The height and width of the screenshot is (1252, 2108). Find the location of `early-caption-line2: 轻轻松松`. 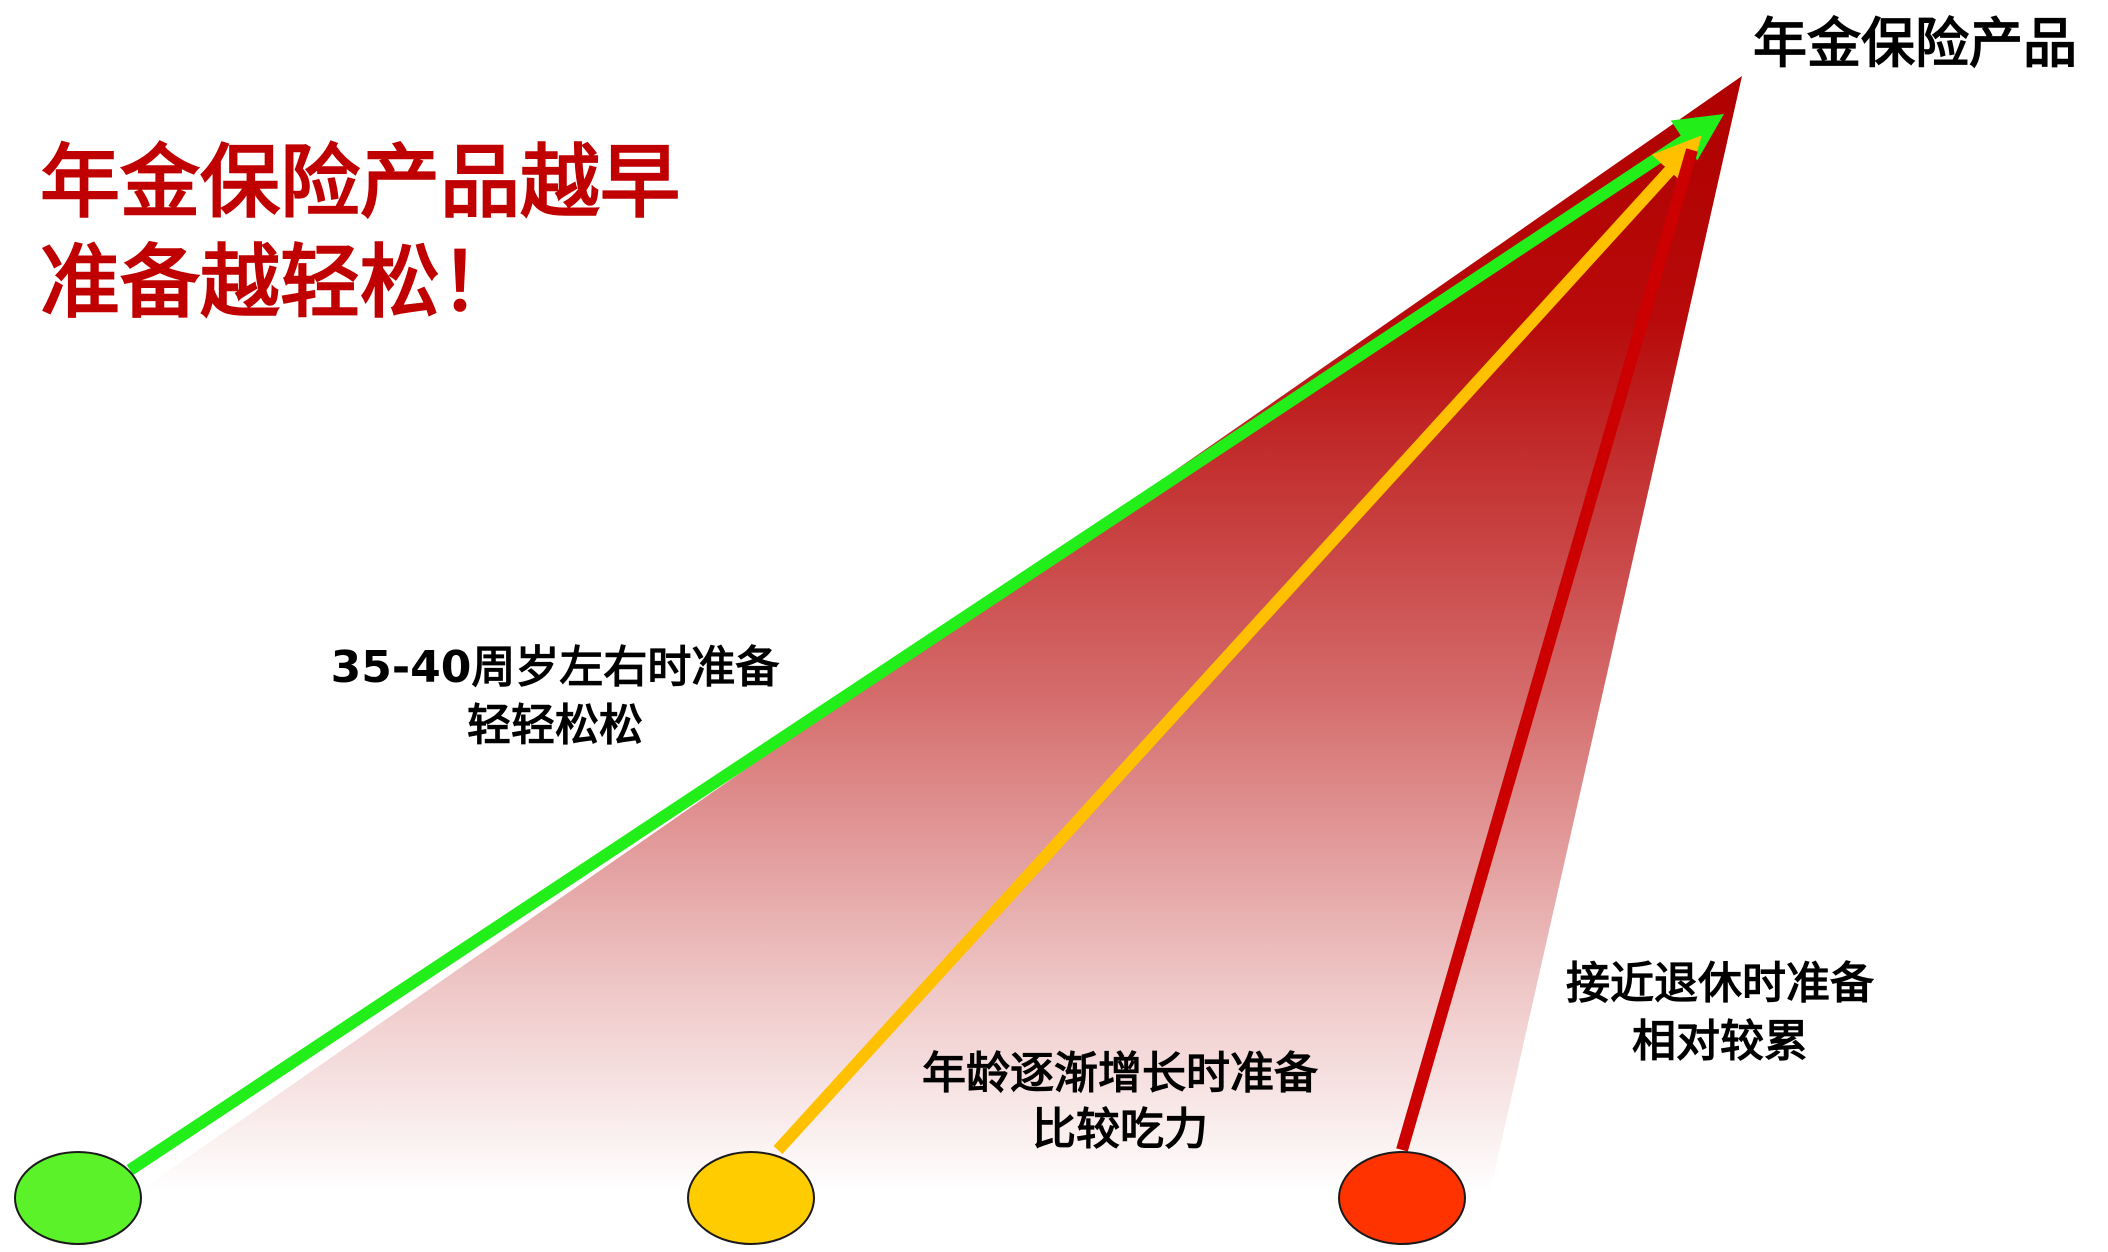

early-caption-line2: 轻轻松松 is located at coordinates (555, 725).